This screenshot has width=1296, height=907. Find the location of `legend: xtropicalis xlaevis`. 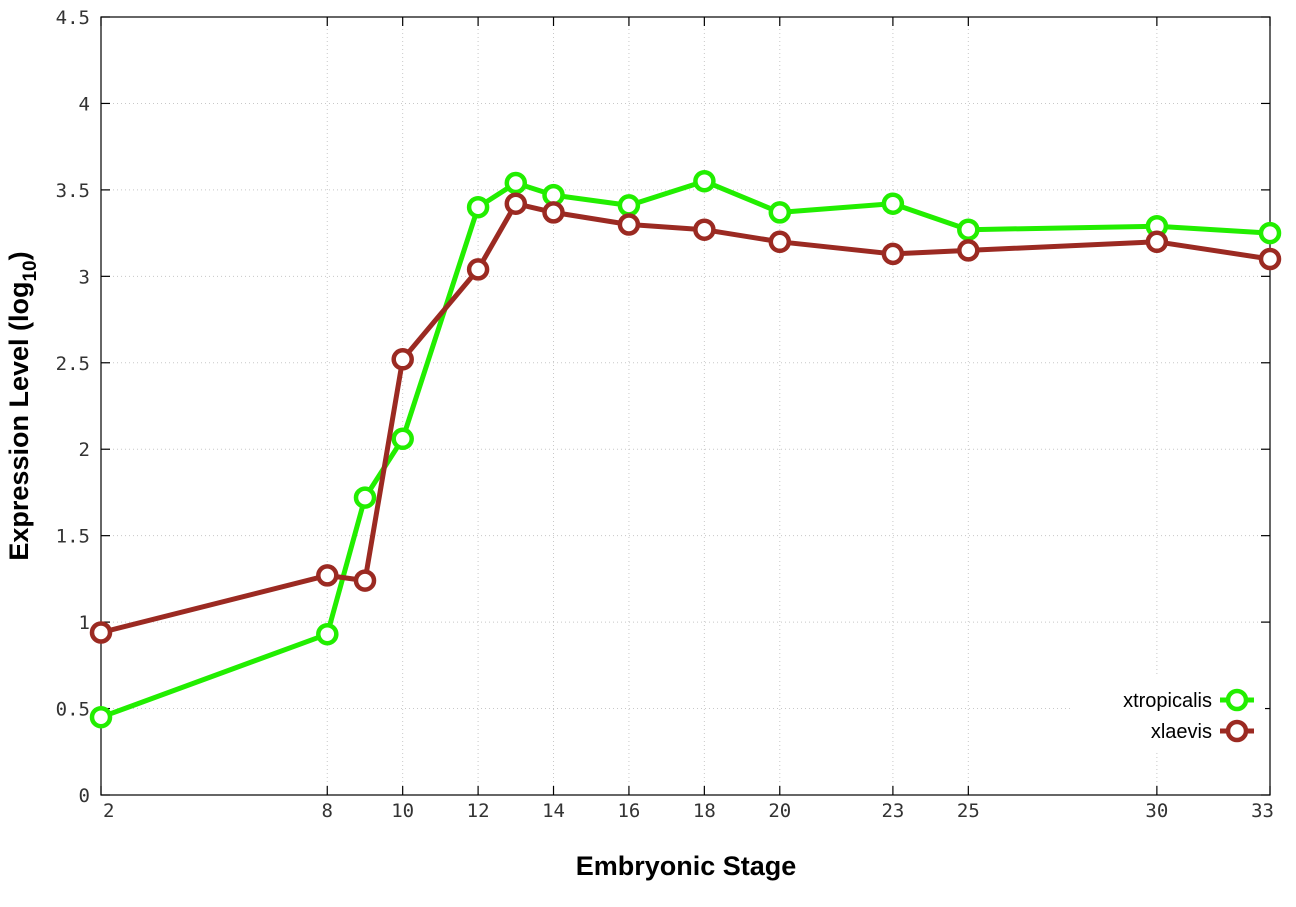

legend: xtropicalis xlaevis is located at coordinates (1167, 714).